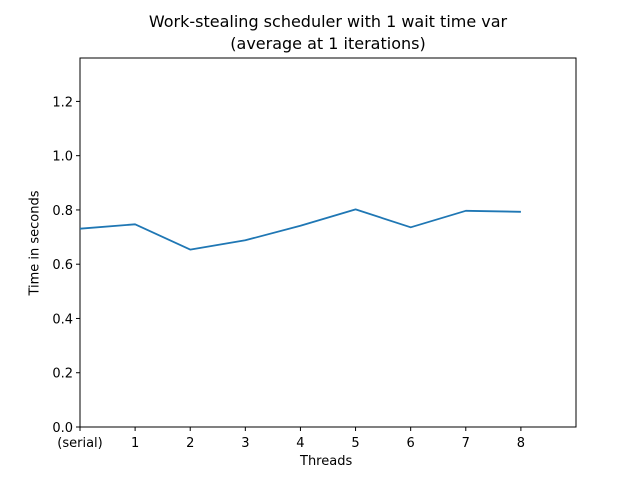  I want to click on y-axis-label: Time in seconds, so click(35, 243).